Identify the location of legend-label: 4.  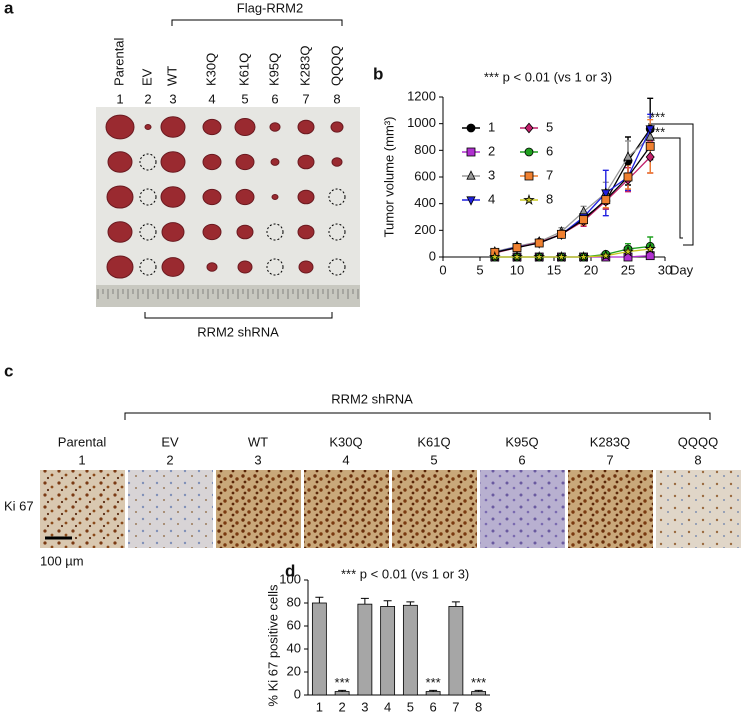
(491, 198).